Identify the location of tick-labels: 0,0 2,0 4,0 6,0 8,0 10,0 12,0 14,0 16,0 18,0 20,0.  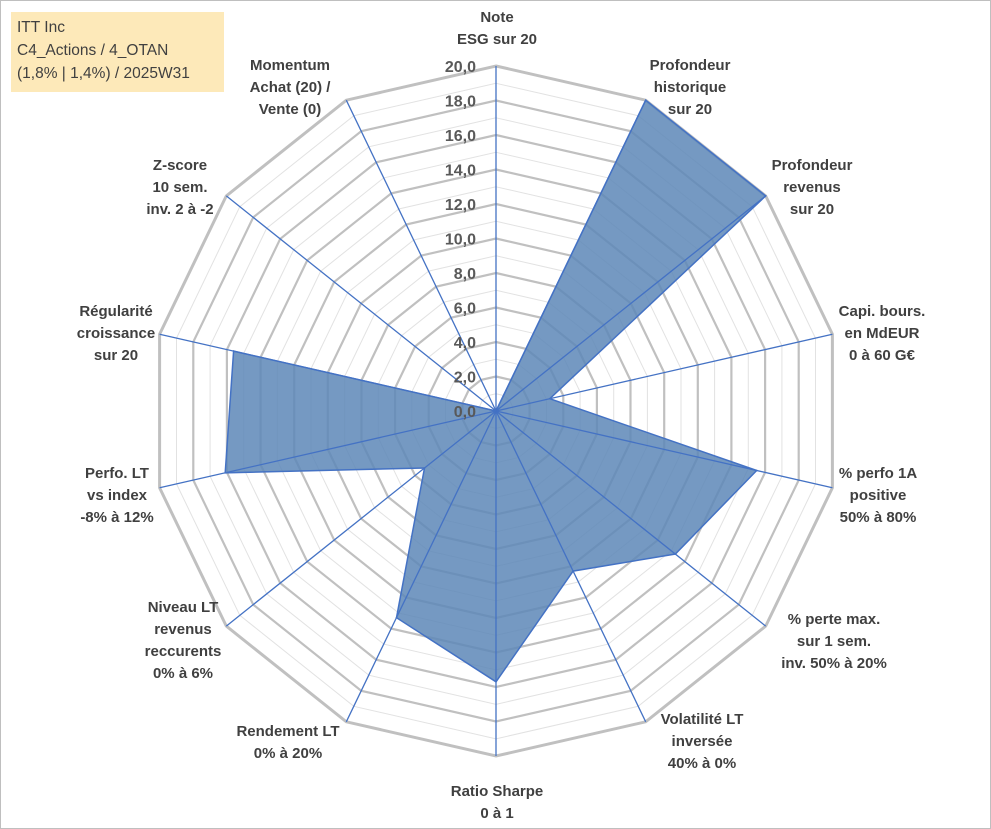
(460, 240).